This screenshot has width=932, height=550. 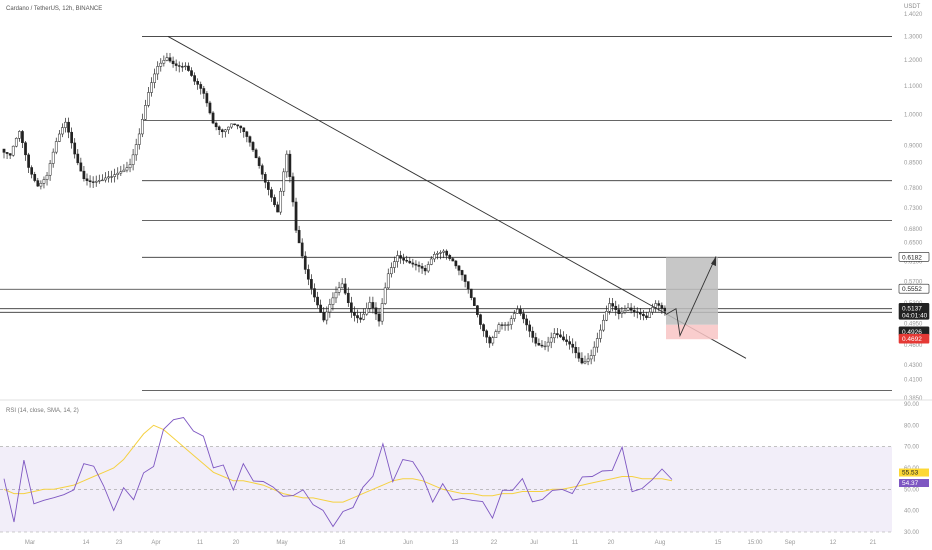 What do you see at coordinates (913, 209) in the screenshot?
I see `price-tick-label: 0.7300` at bounding box center [913, 209].